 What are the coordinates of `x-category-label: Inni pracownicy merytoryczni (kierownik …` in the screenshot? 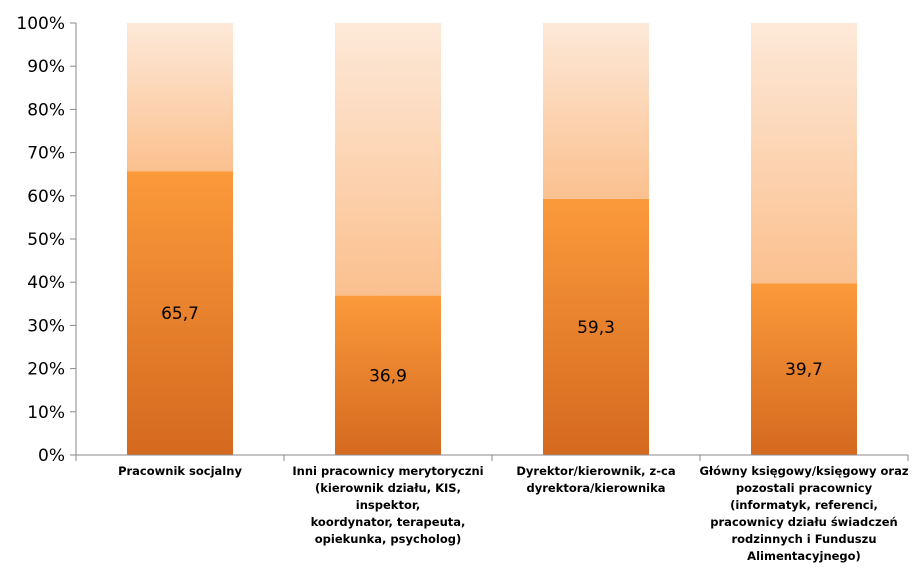 It's located at (388, 505).